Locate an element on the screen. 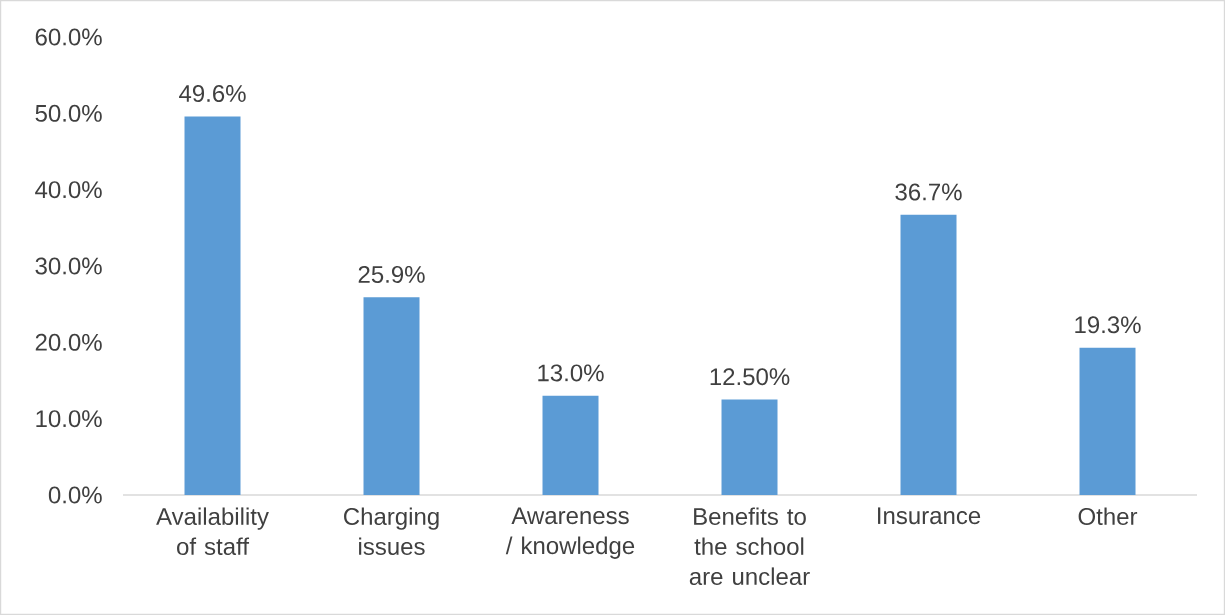 This screenshot has width=1225, height=615. x-tick-label: Benefits to the school are unclear is located at coordinates (749, 546).